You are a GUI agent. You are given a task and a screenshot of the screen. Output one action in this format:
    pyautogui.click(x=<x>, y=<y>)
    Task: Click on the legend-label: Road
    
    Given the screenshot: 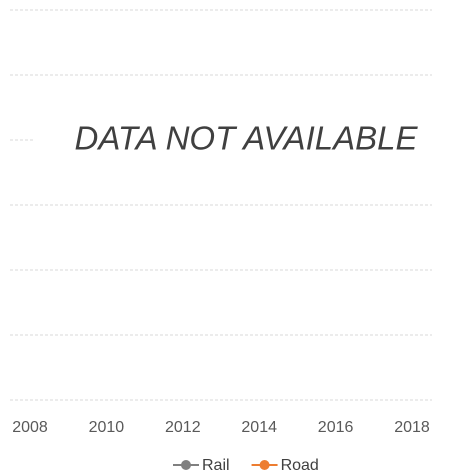 What is the action you would take?
    pyautogui.click(x=300, y=465)
    